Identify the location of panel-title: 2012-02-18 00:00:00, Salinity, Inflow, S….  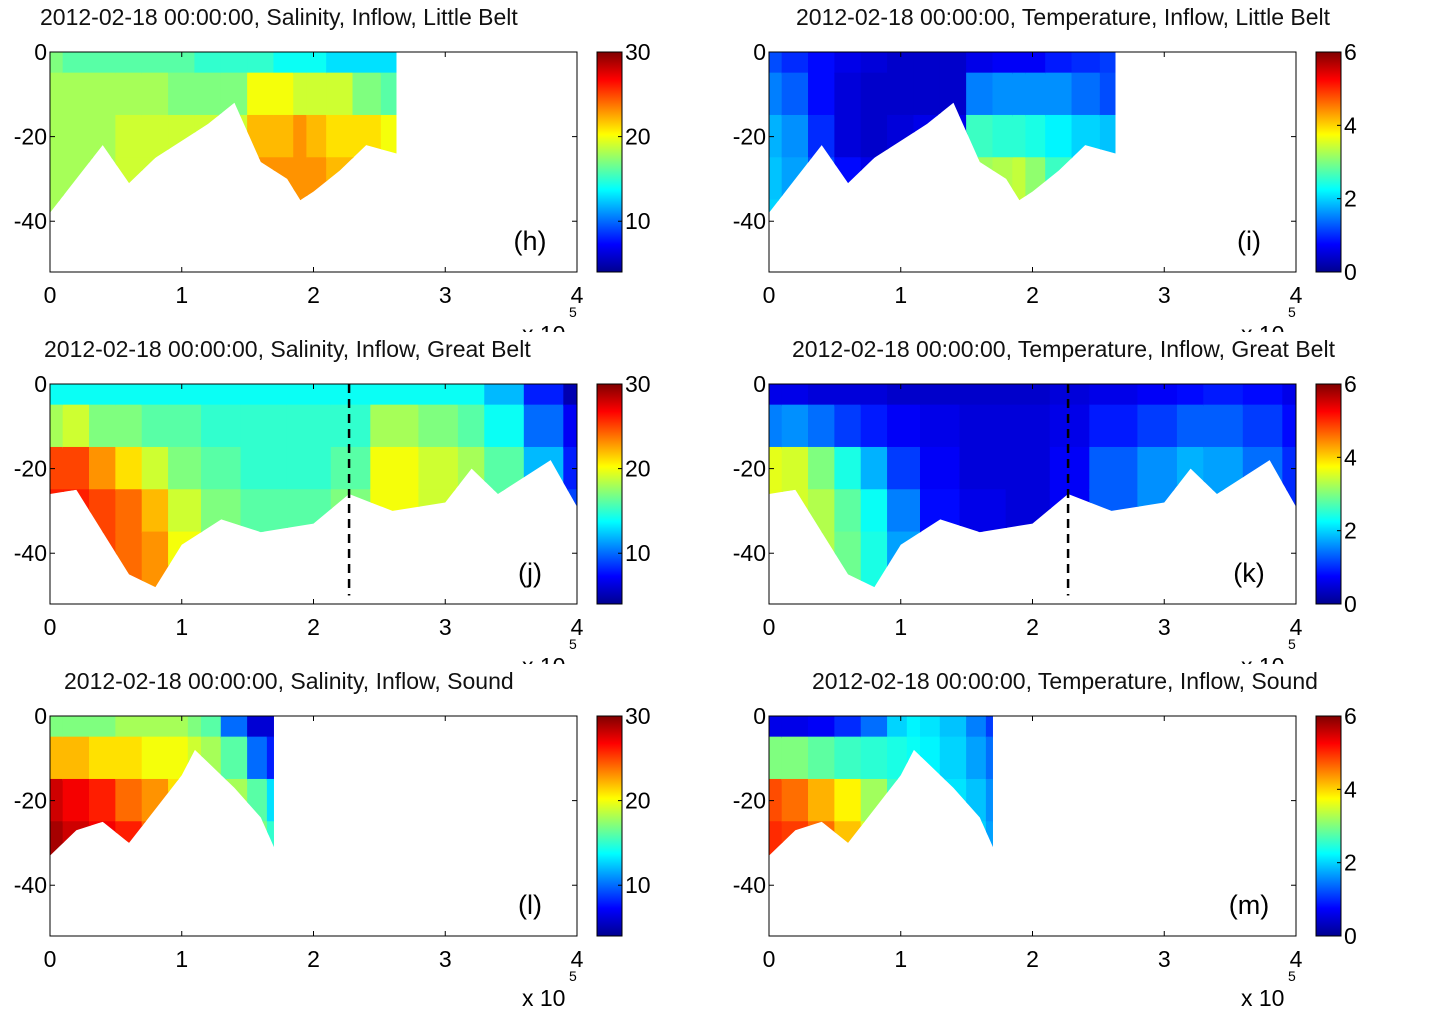
(289, 681).